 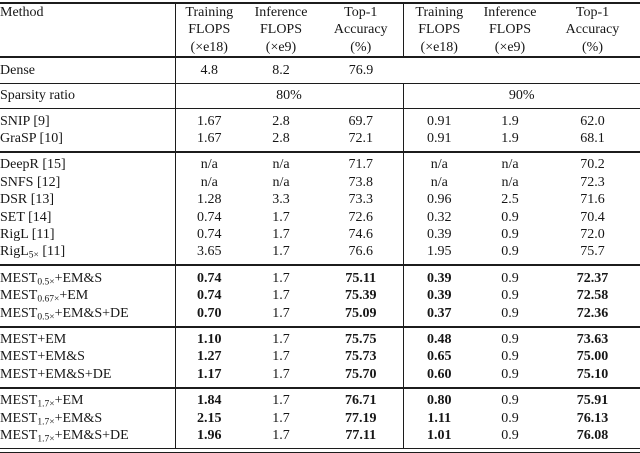 What do you see at coordinates (438, 234) in the screenshot?
I see `value-cell: 0.39` at bounding box center [438, 234].